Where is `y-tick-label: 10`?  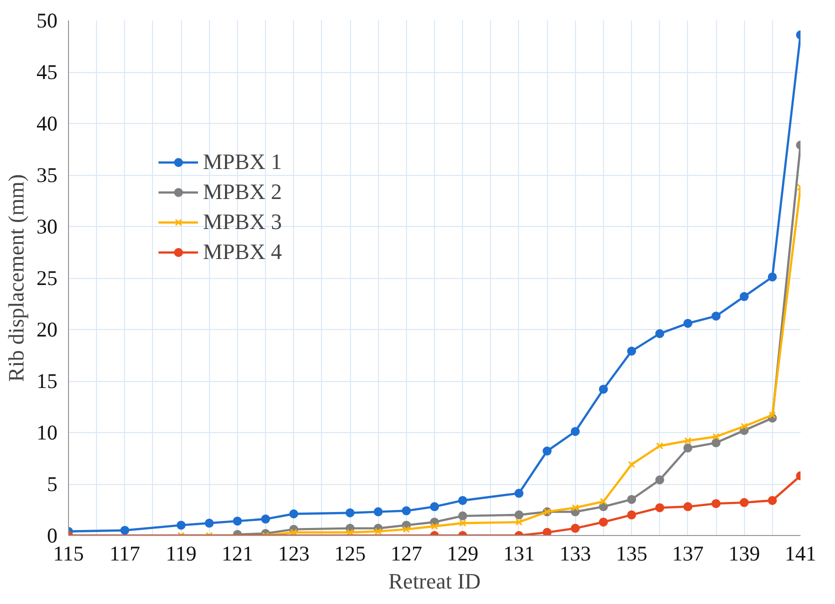
y-tick-label: 10 is located at coordinates (47, 432).